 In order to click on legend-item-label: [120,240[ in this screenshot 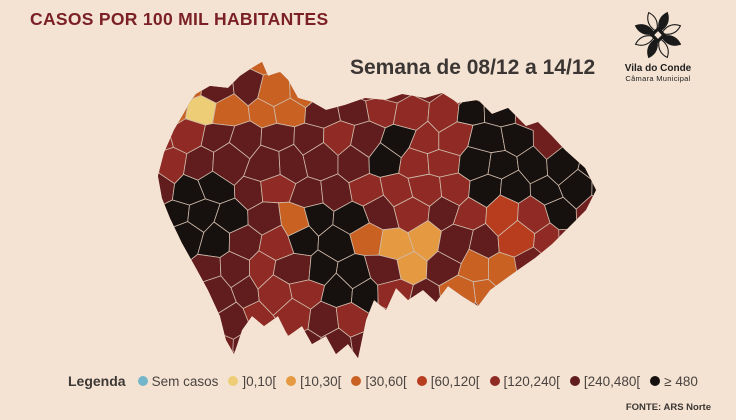, I will do `click(531, 381)`.